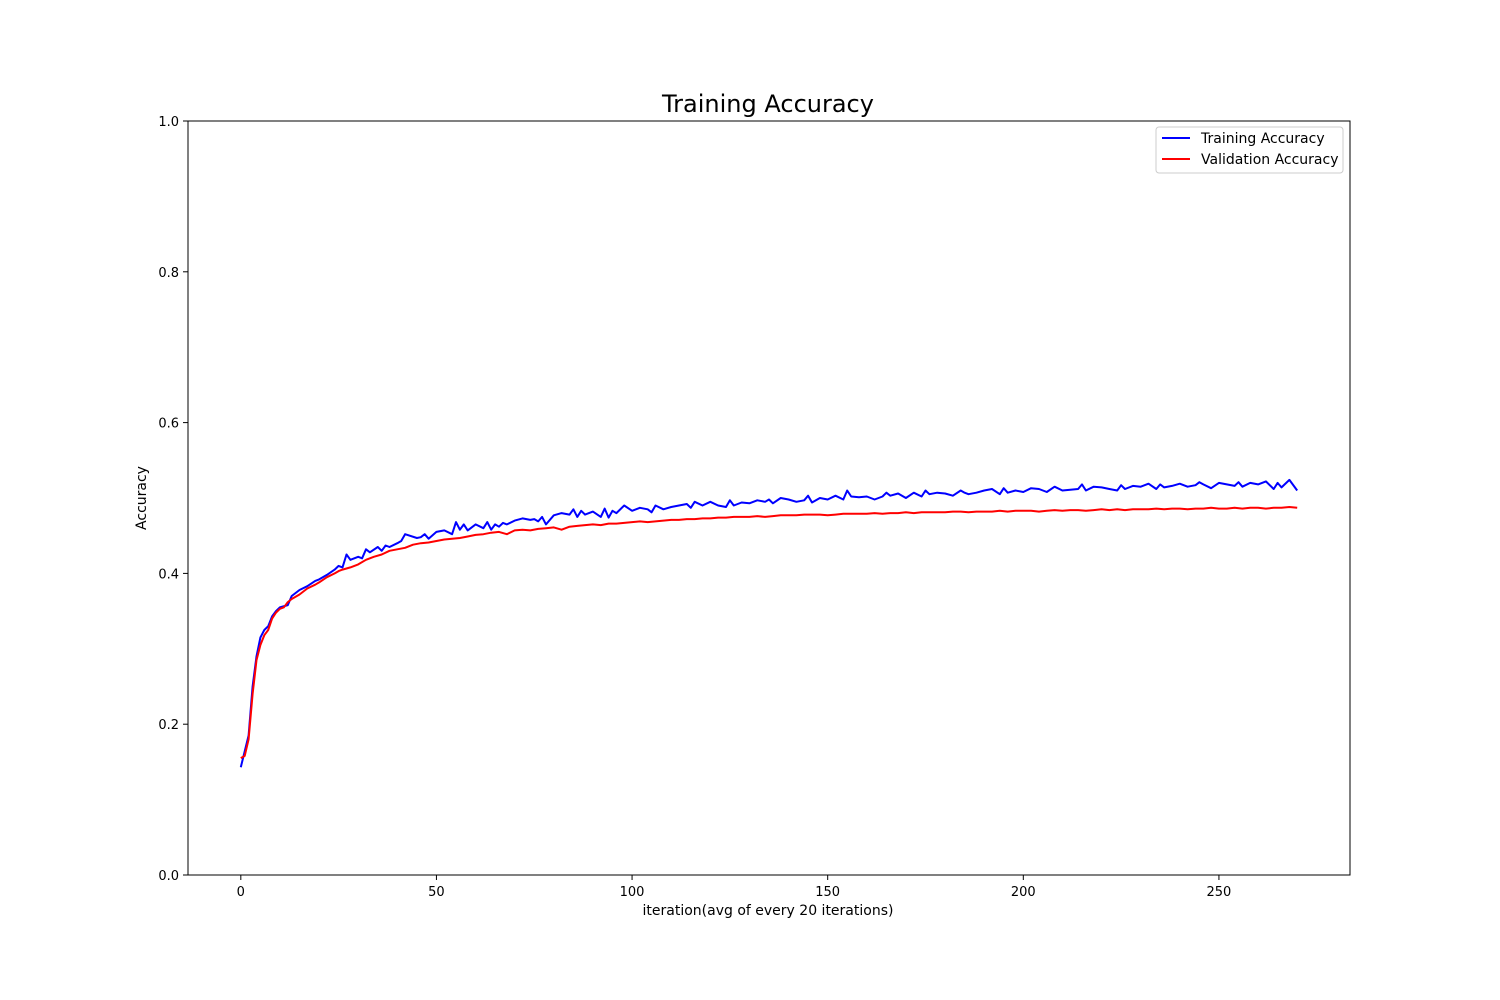 Image resolution: width=1500 pixels, height=1000 pixels. What do you see at coordinates (1270, 160) in the screenshot?
I see `legend-label-validation: Validation Accuracy` at bounding box center [1270, 160].